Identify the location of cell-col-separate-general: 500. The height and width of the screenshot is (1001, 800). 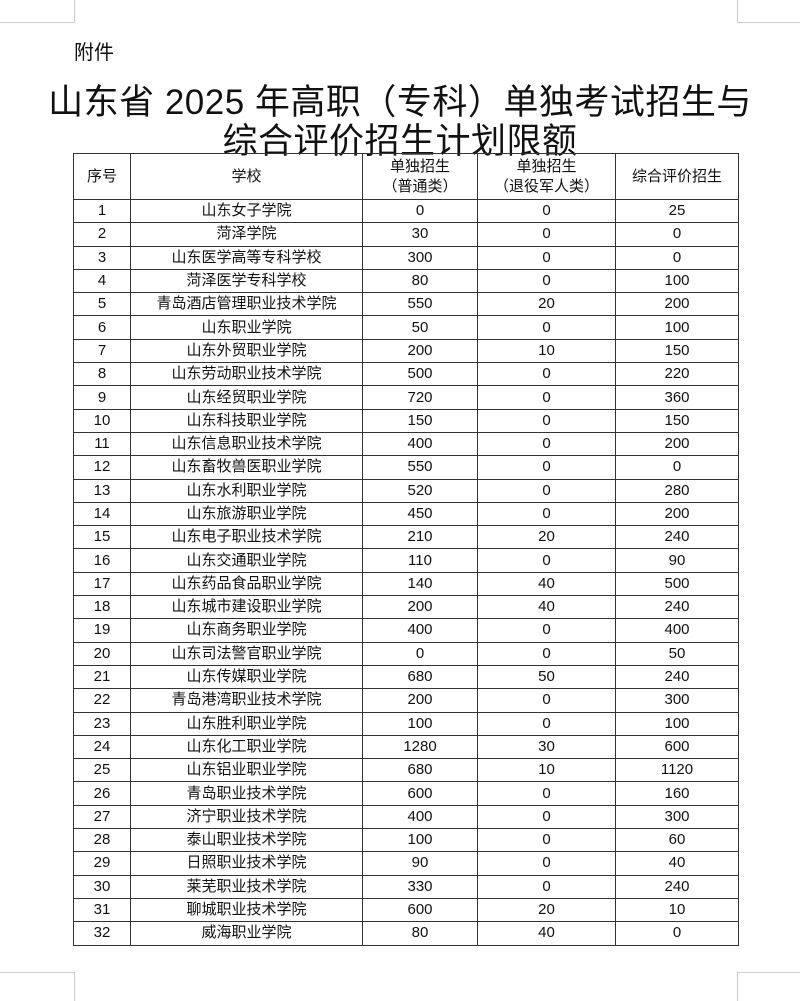
(420, 374).